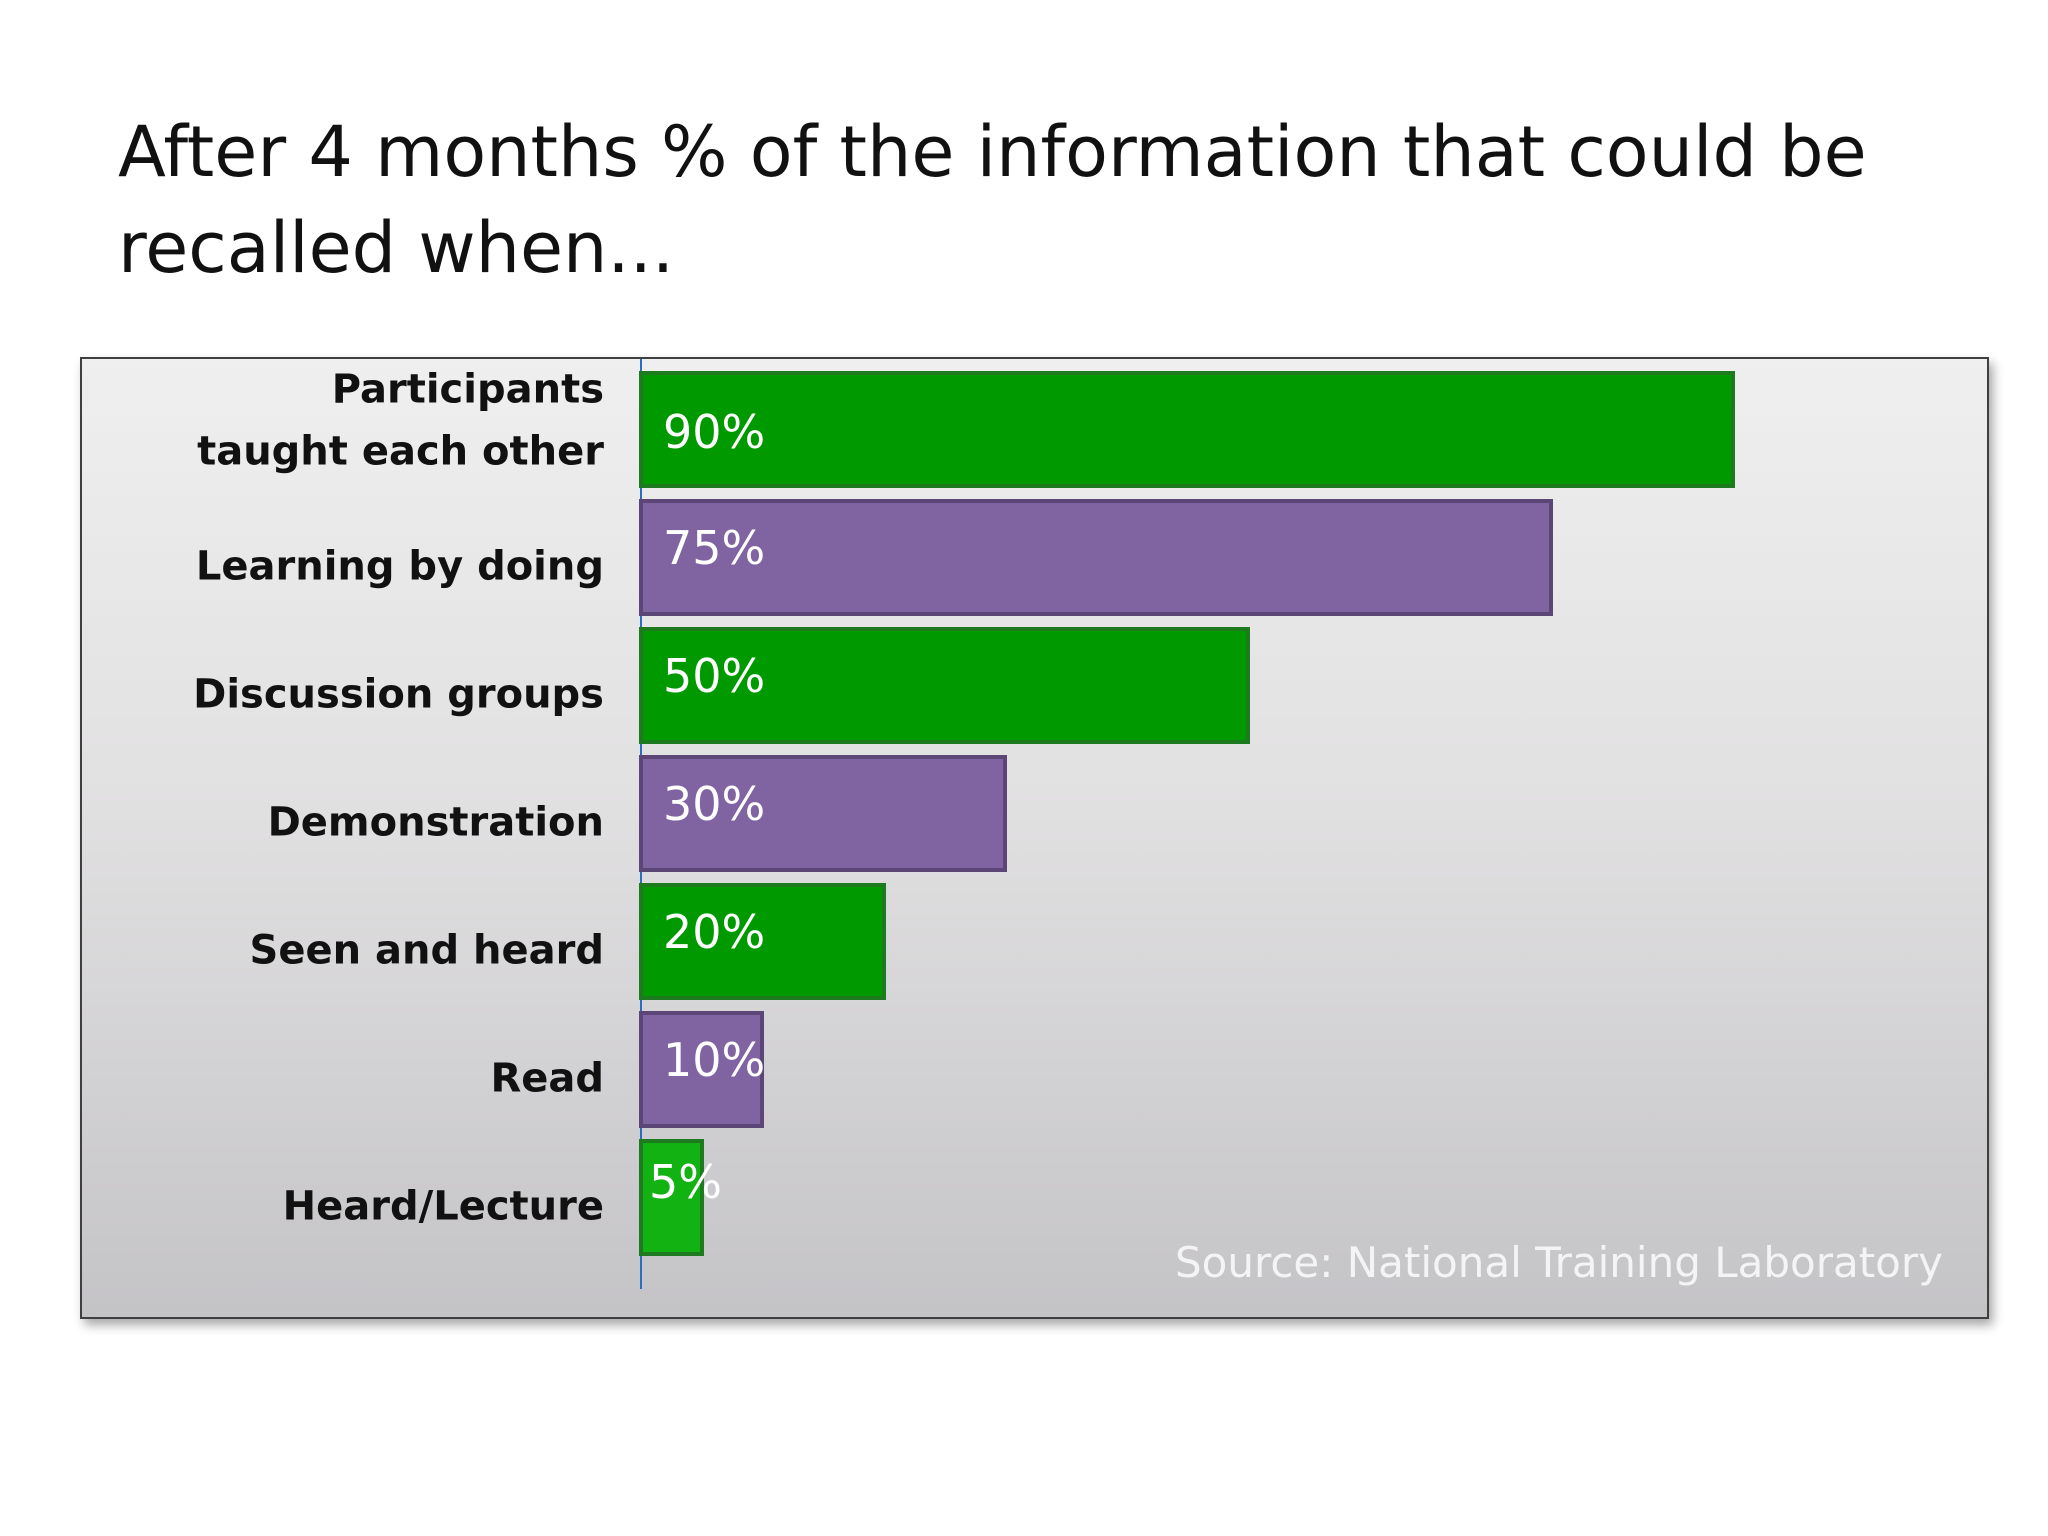  Describe the element at coordinates (1559, 1262) in the screenshot. I see `source-annotation: Source: National Training Laboratory` at that location.